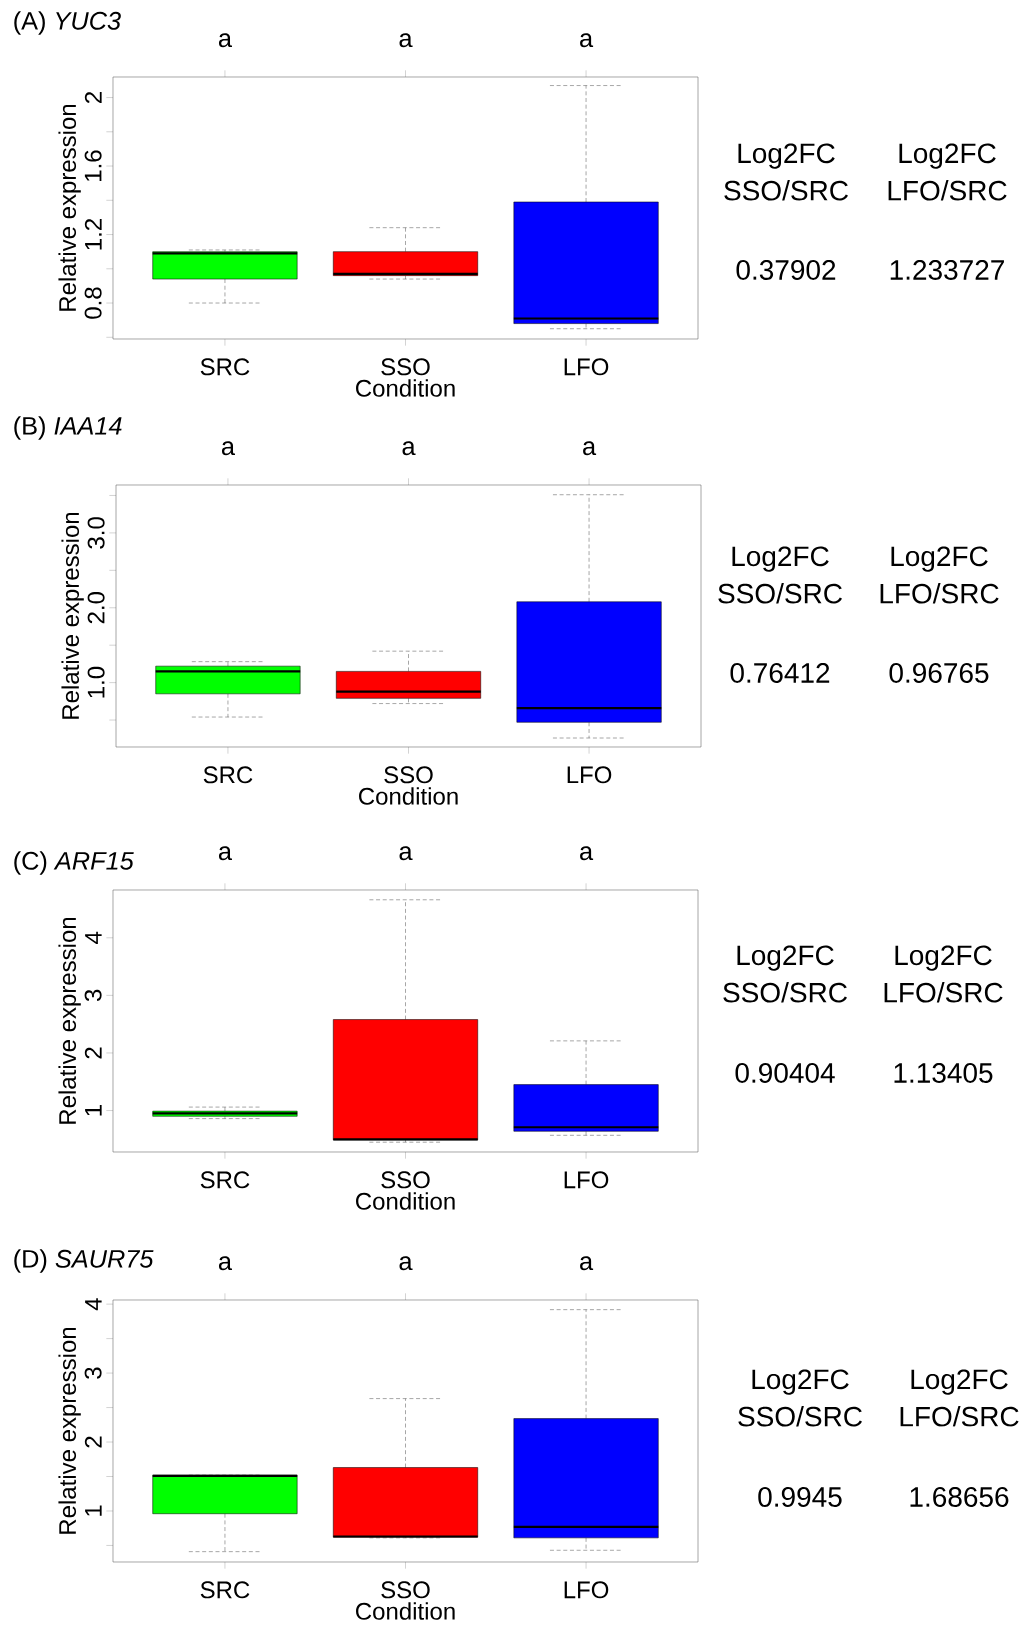 This screenshot has height=1647, width=1019. I want to click on text: 0.37902, so click(786, 270).